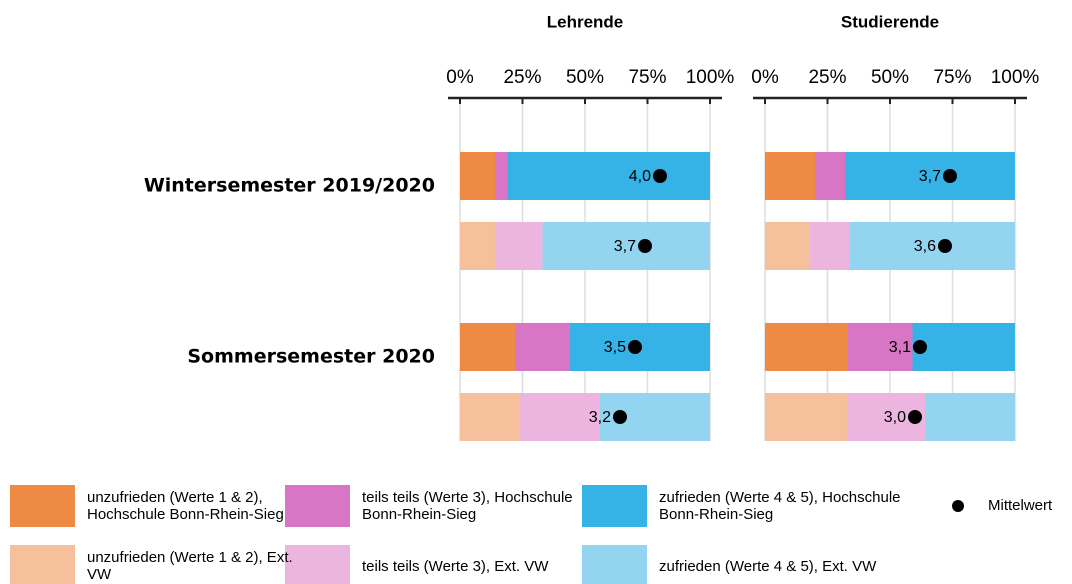 This screenshot has height=584, width=1072. Describe the element at coordinates (190, 566) in the screenshot. I see `legend-label: unzufrieden (Werte 1 & 2), Ext. VW` at that location.